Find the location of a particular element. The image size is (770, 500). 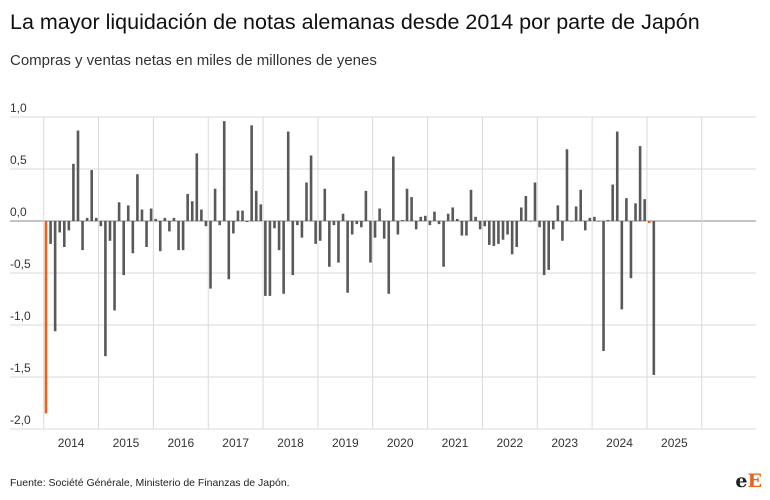

y-tick-label: -1,5 is located at coordinates (20, 368).